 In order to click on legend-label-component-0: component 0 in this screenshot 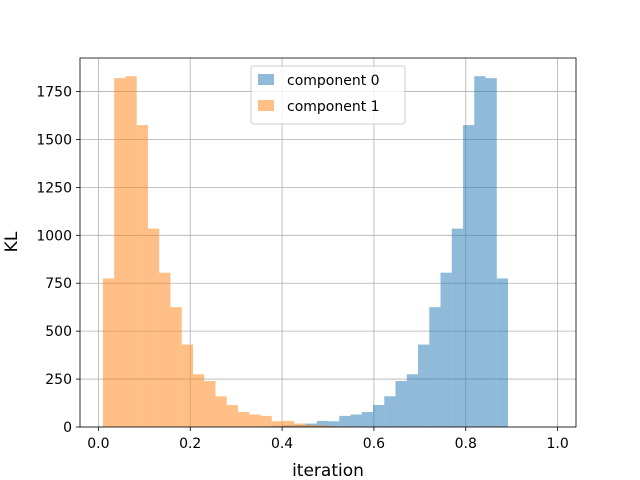, I will do `click(333, 81)`.